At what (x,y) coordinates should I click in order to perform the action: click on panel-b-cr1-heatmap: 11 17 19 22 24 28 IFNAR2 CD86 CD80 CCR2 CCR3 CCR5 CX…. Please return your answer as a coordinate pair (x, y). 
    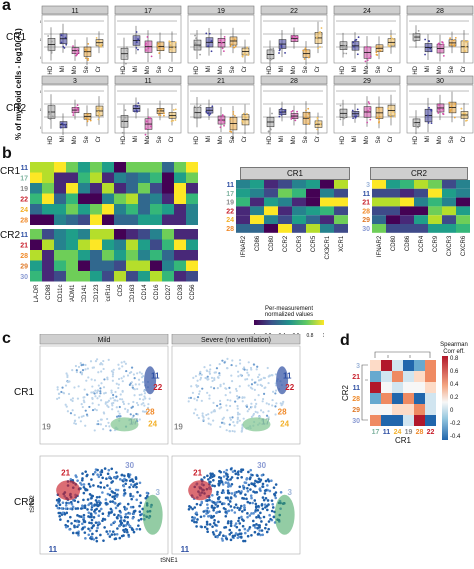
    Looking at the image, I should click on (287, 220).